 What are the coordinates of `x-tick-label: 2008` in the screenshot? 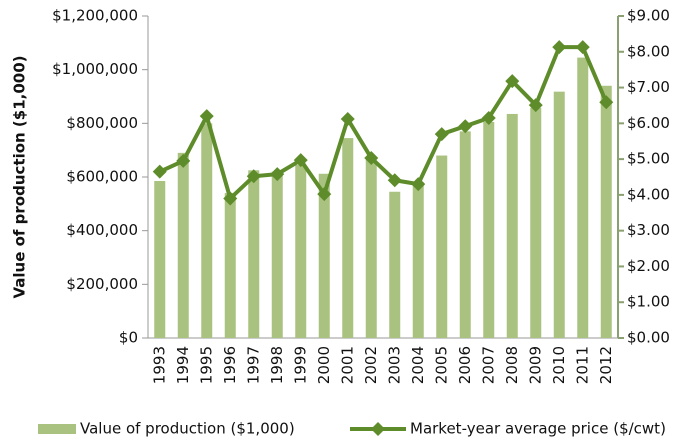 It's located at (512, 365).